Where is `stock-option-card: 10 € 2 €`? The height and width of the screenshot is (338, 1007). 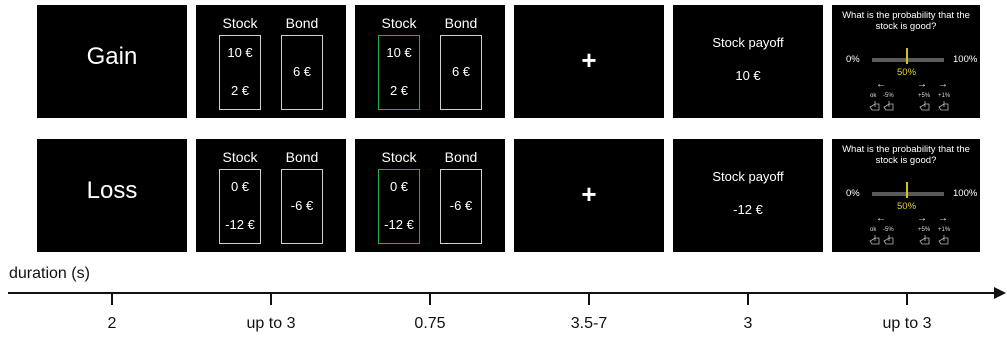
stock-option-card: 10 € 2 € is located at coordinates (240, 72).